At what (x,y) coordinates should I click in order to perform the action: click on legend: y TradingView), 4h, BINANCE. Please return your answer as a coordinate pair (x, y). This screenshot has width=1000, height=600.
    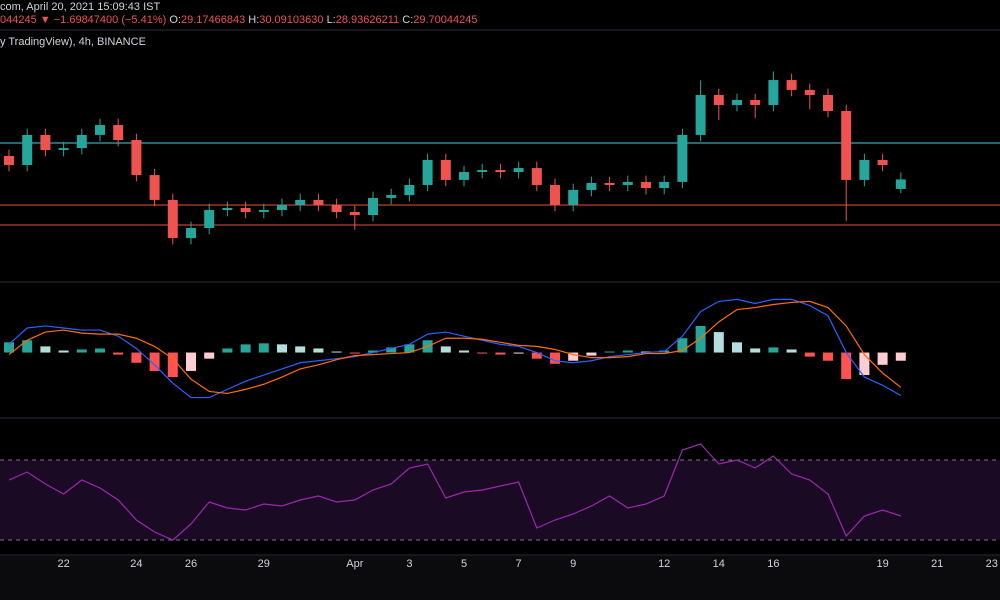
    Looking at the image, I should click on (73, 42).